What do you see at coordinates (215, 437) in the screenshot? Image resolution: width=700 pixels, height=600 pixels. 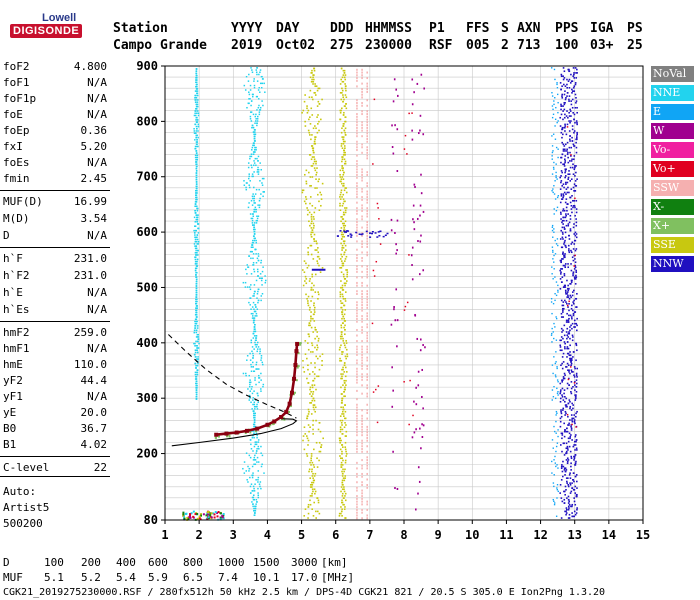 I see `echo-point-x-plus` at bounding box center [215, 437].